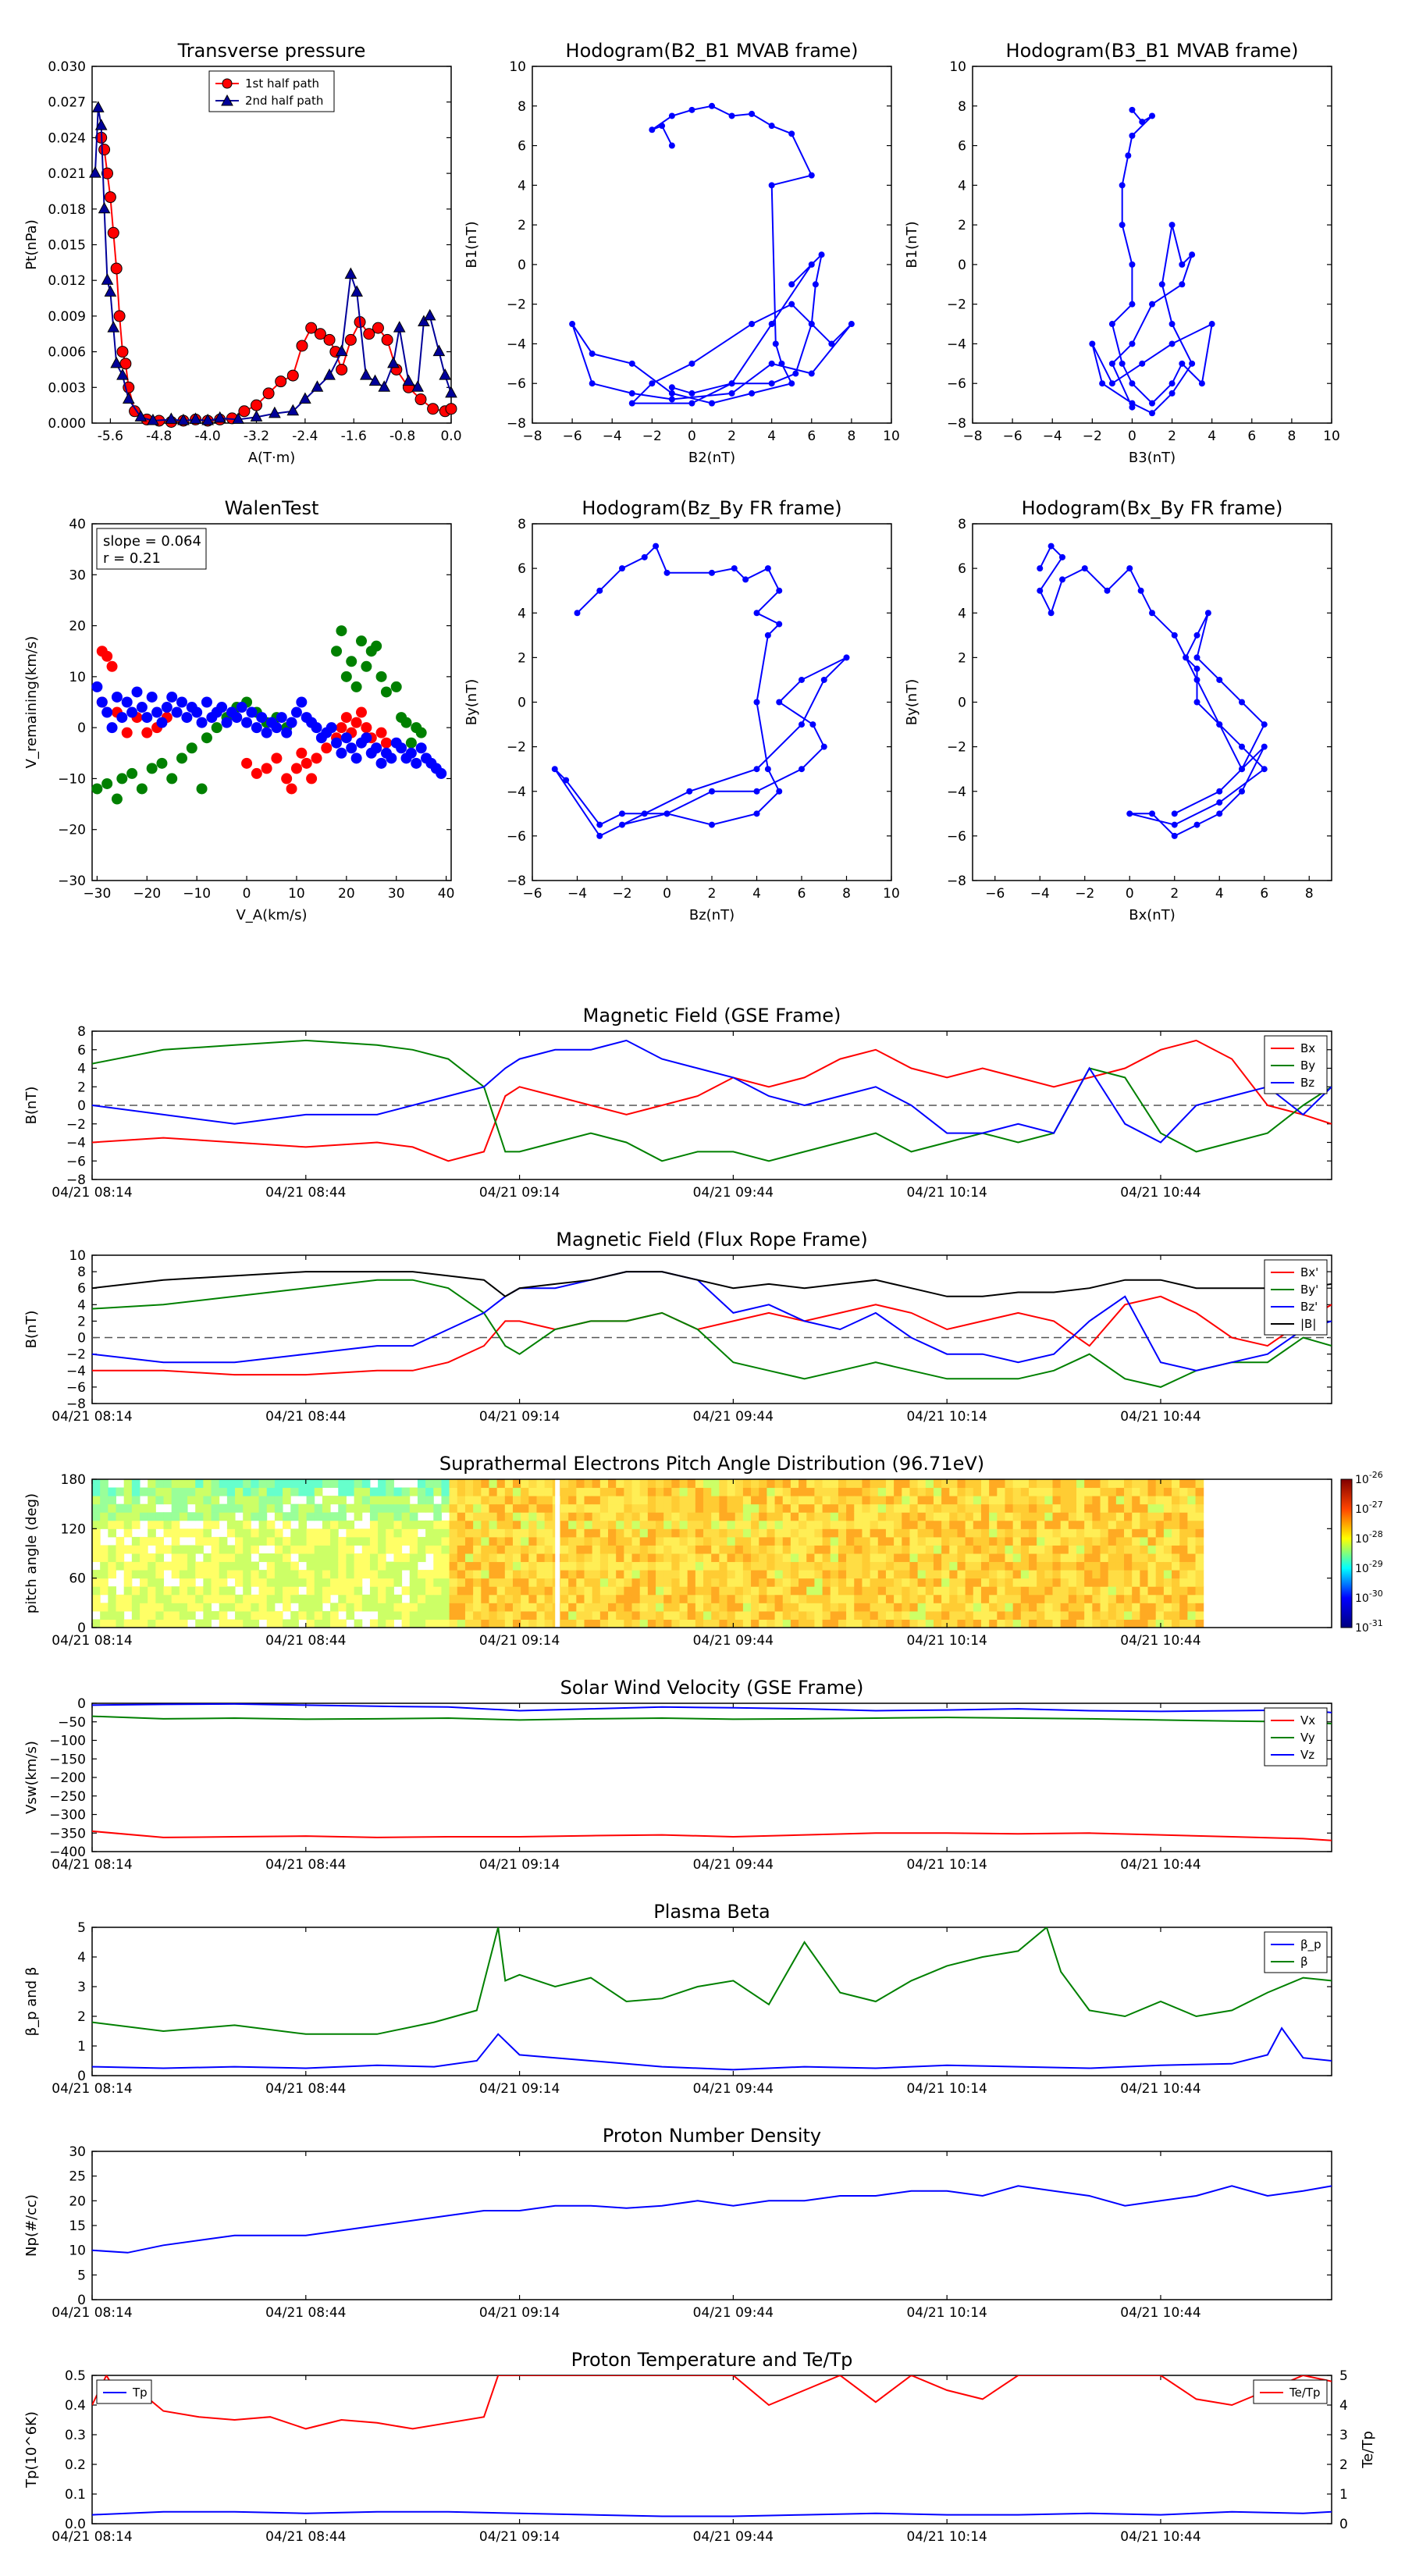 The image size is (1405, 2576). Describe the element at coordinates (446, 894) in the screenshot. I see `x-tick-label: 40` at that location.